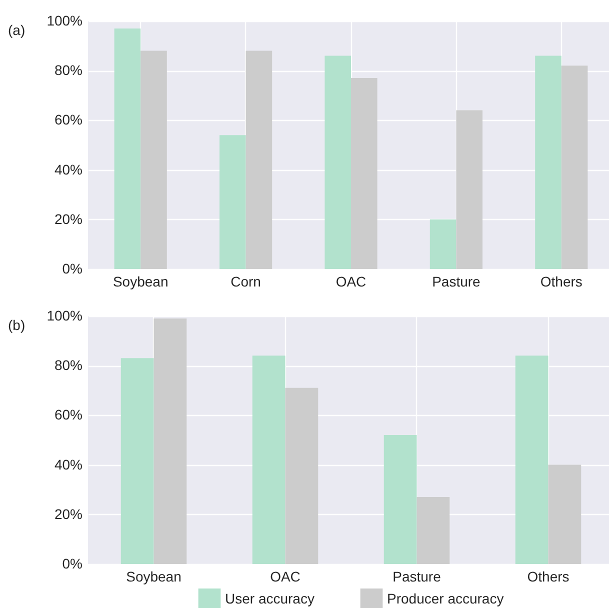 Image resolution: width=609 pixels, height=608 pixels. Describe the element at coordinates (245, 282) in the screenshot. I see `x-tick-label: Corn` at that location.